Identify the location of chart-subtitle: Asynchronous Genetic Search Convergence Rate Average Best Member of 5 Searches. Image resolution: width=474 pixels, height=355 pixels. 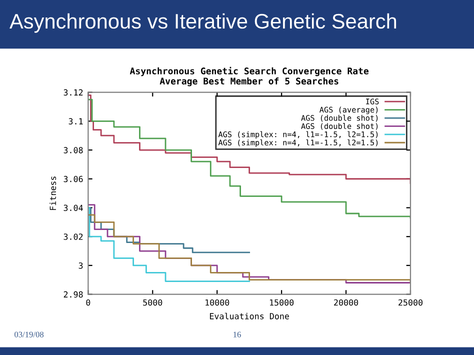
(249, 76).